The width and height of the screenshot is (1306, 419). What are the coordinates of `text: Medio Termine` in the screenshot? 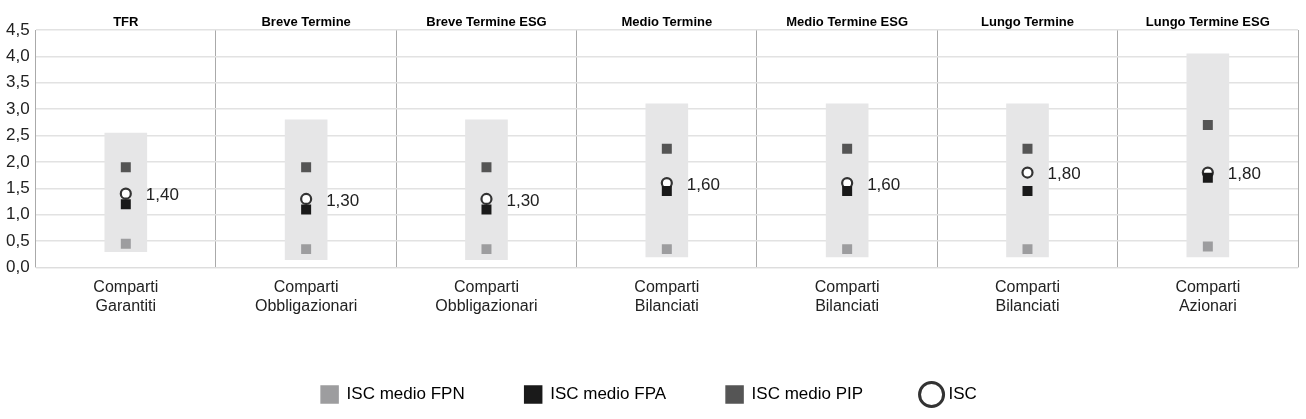 It's located at (667, 21).